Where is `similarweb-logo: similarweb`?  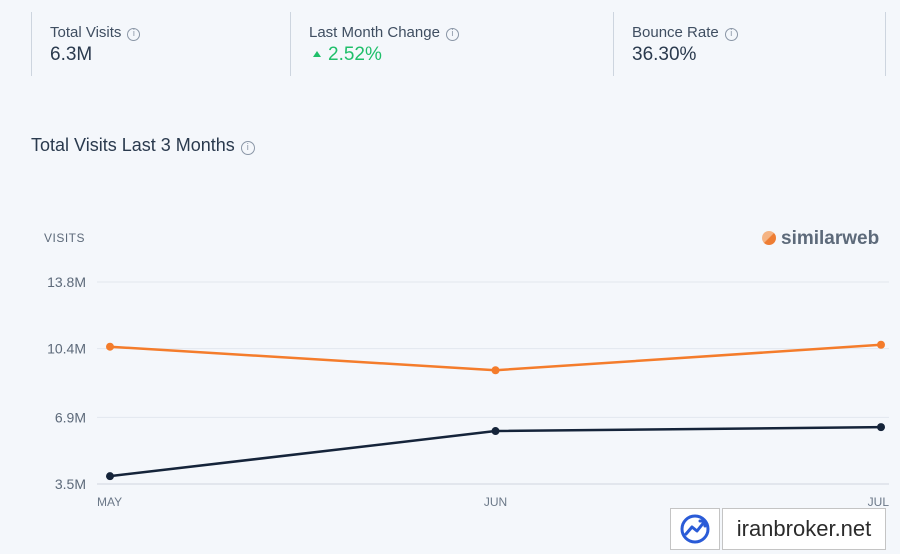 similarweb-logo: similarweb is located at coordinates (820, 239).